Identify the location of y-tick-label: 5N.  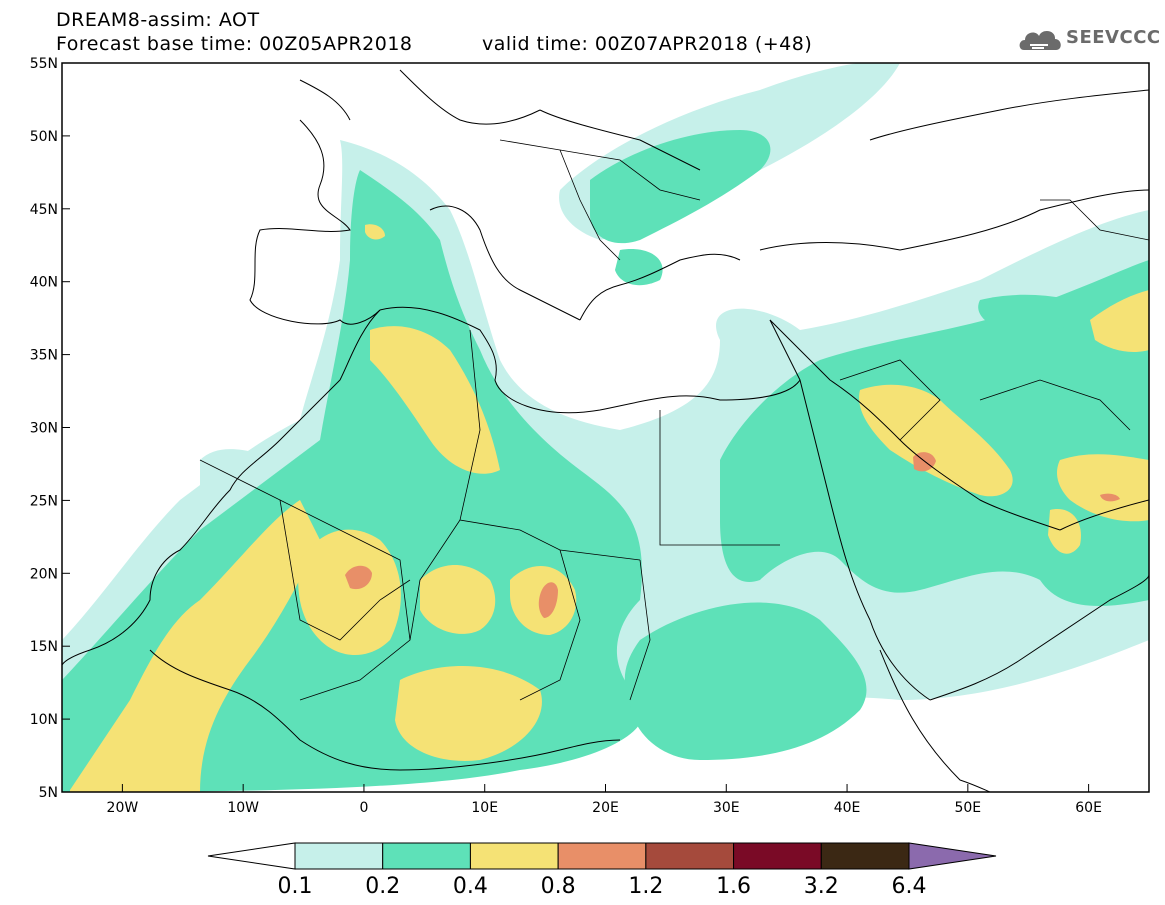
(48, 793).